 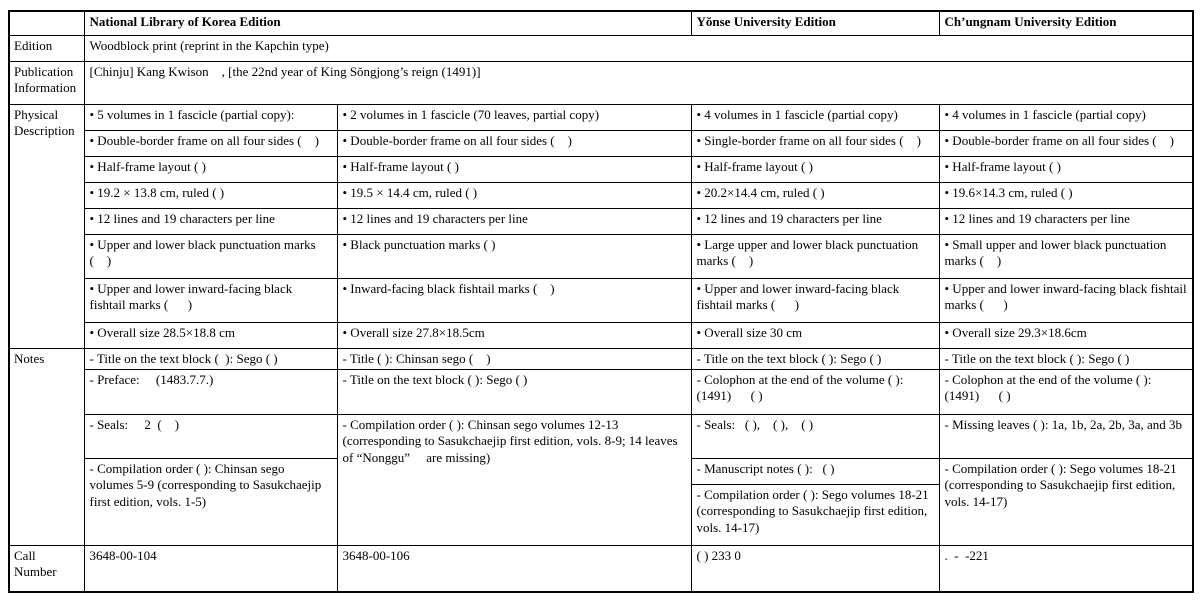 I want to click on header-yonse-edition: Yŏnse University Edition, so click(x=815, y=23).